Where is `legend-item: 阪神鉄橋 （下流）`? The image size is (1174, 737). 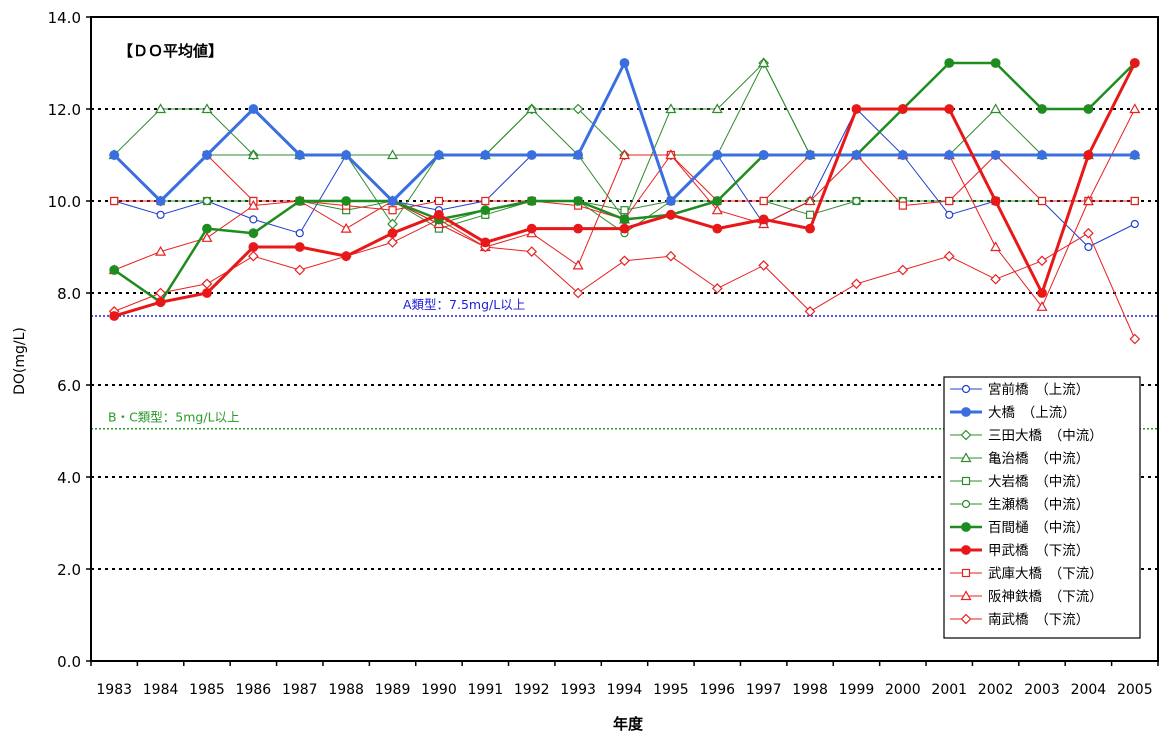
legend-item: 阪神鉄橋 （下流） is located at coordinates (1026, 597).